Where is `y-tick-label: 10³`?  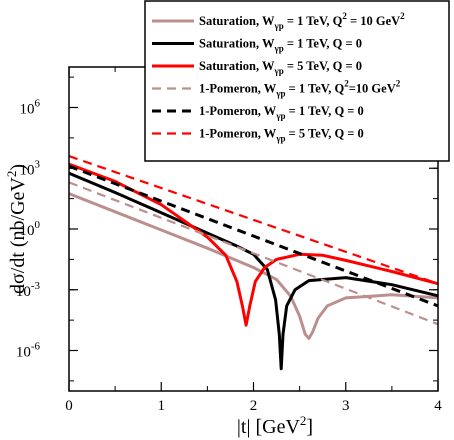 y-tick-label: 10³ is located at coordinates (30, 168).